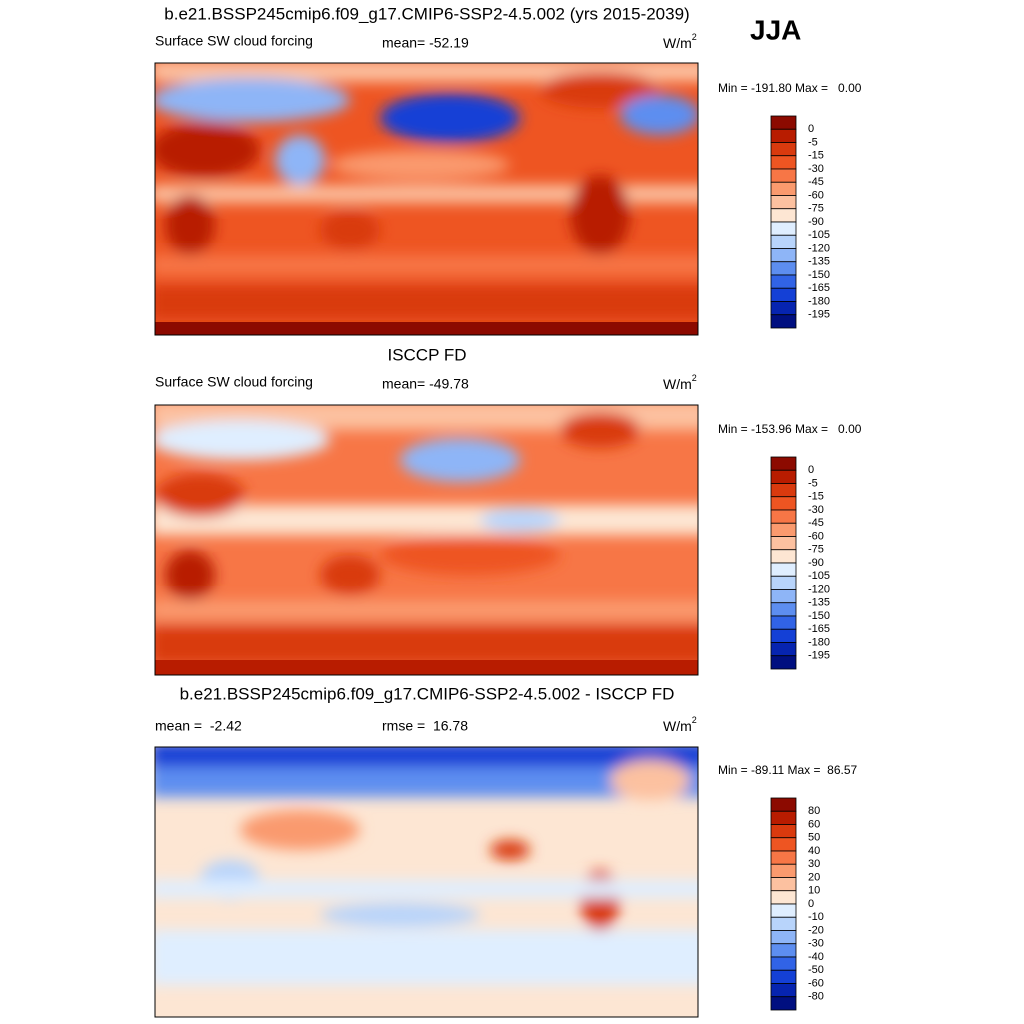 The image size is (1024, 1024). What do you see at coordinates (425, 726) in the screenshot?
I see `center-label: rmse = 16.78` at bounding box center [425, 726].